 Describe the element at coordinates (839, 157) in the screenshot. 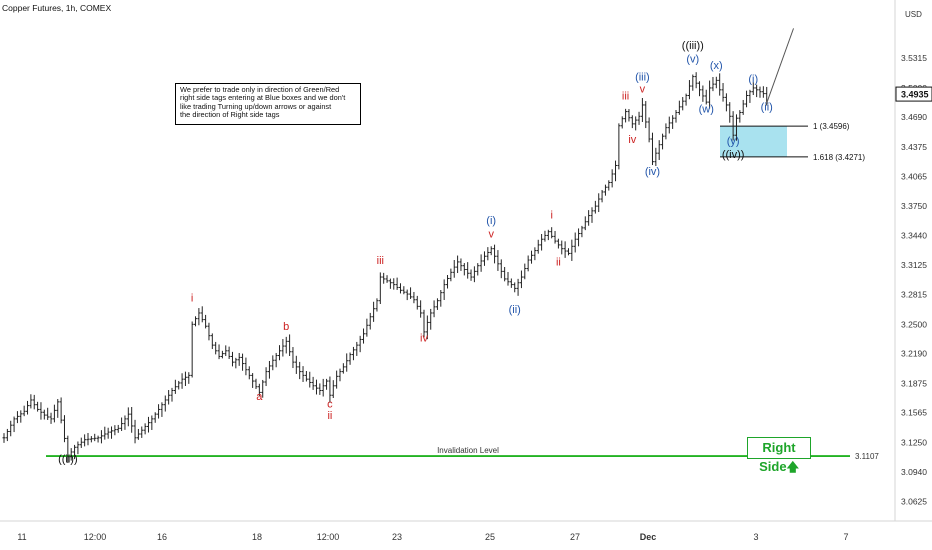

I see `fib-level-label: 1.618 (3.4271)` at that location.